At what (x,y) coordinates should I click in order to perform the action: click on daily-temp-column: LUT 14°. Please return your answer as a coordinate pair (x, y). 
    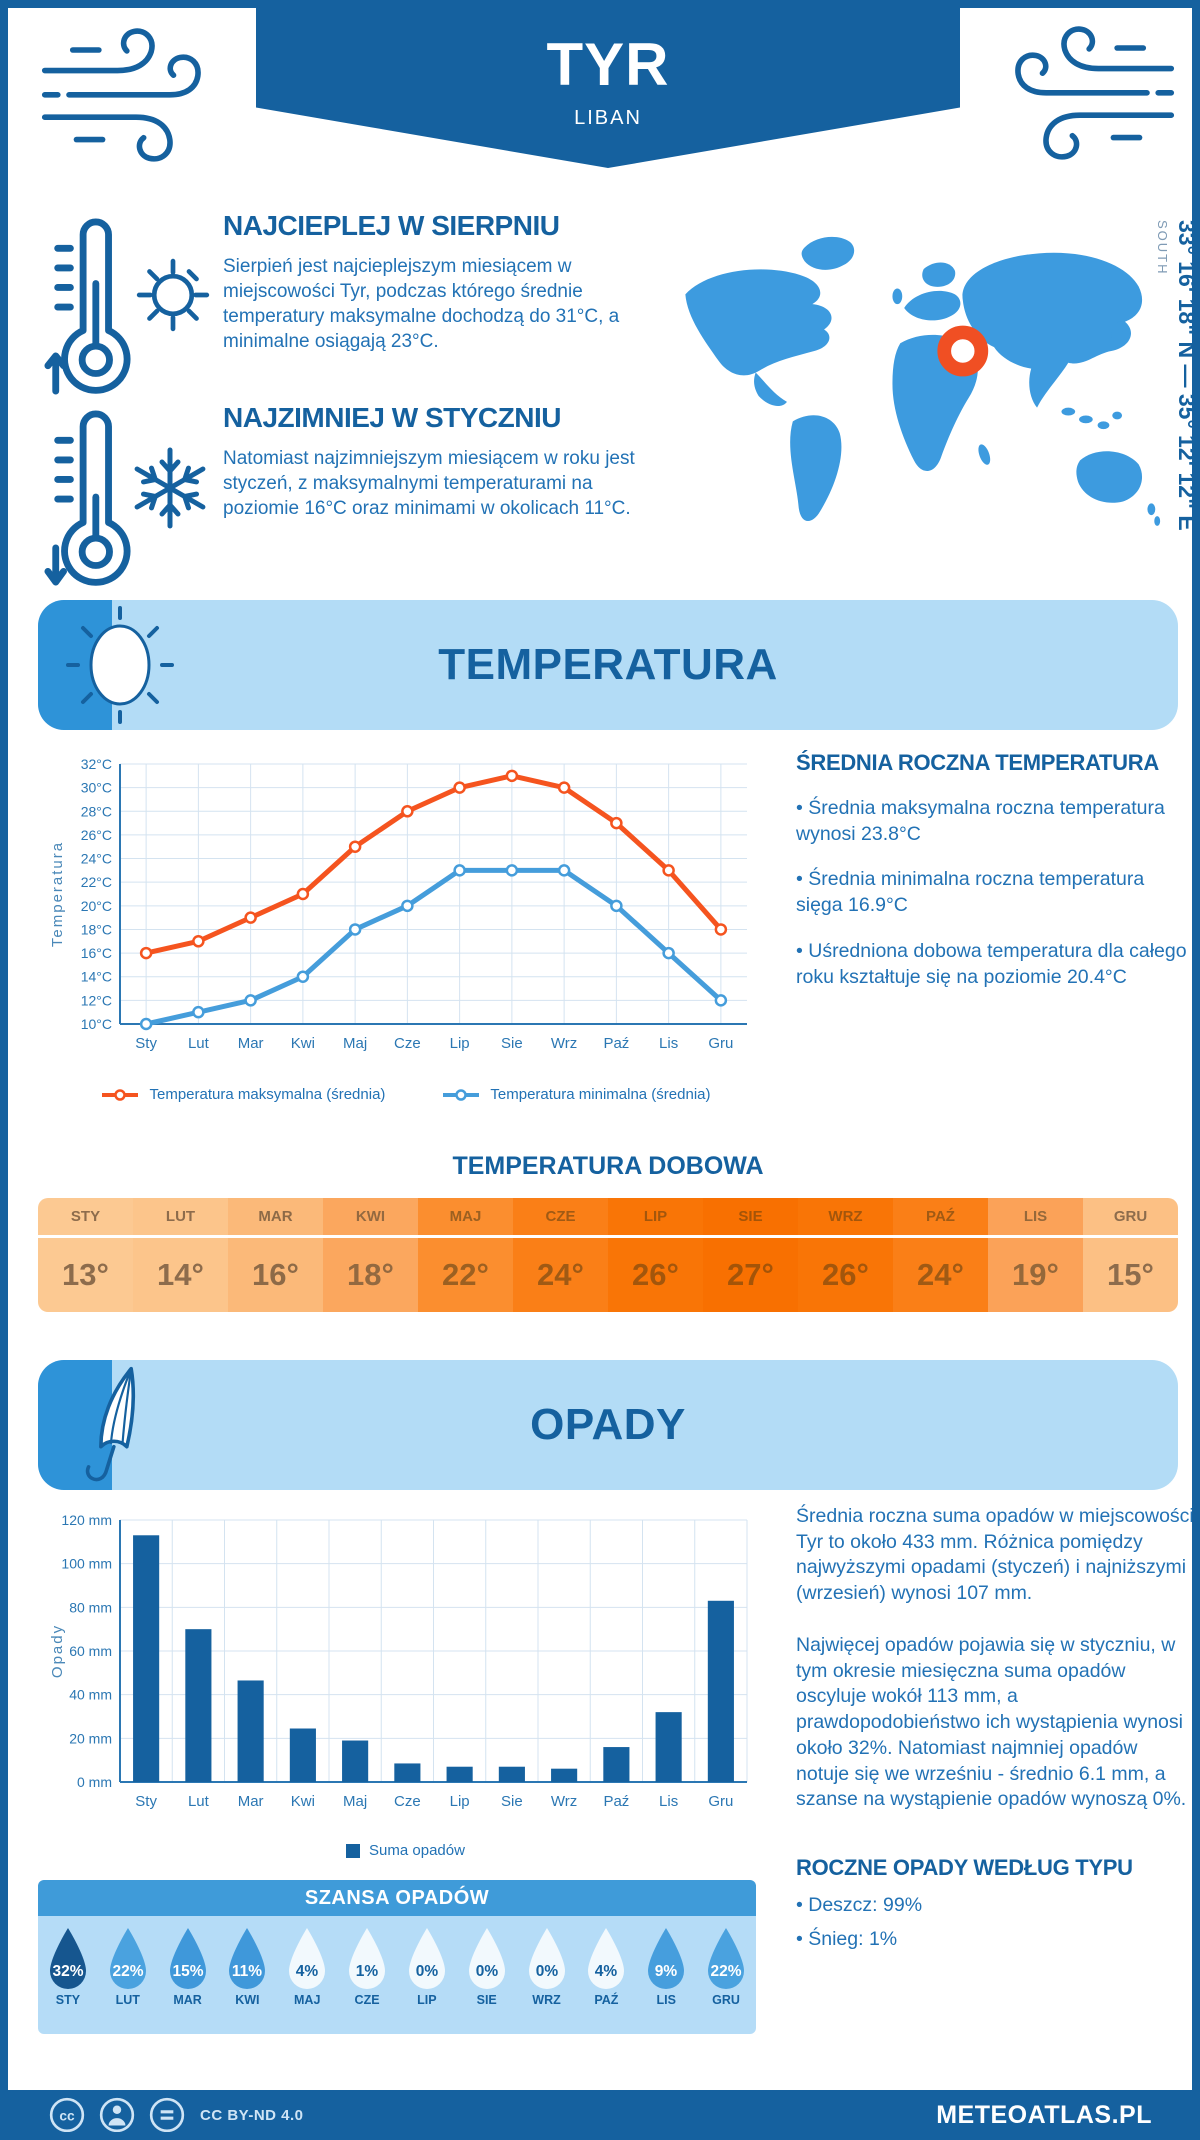
    Looking at the image, I should click on (180, 1255).